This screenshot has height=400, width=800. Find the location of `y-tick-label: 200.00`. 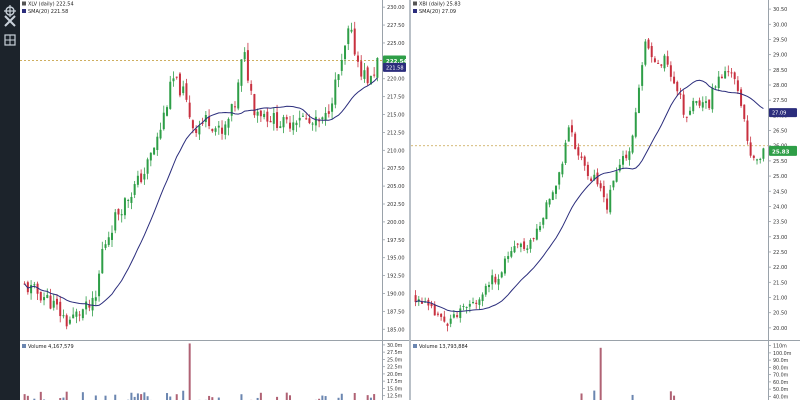

y-tick-label: 200.00 is located at coordinates (396, 223).